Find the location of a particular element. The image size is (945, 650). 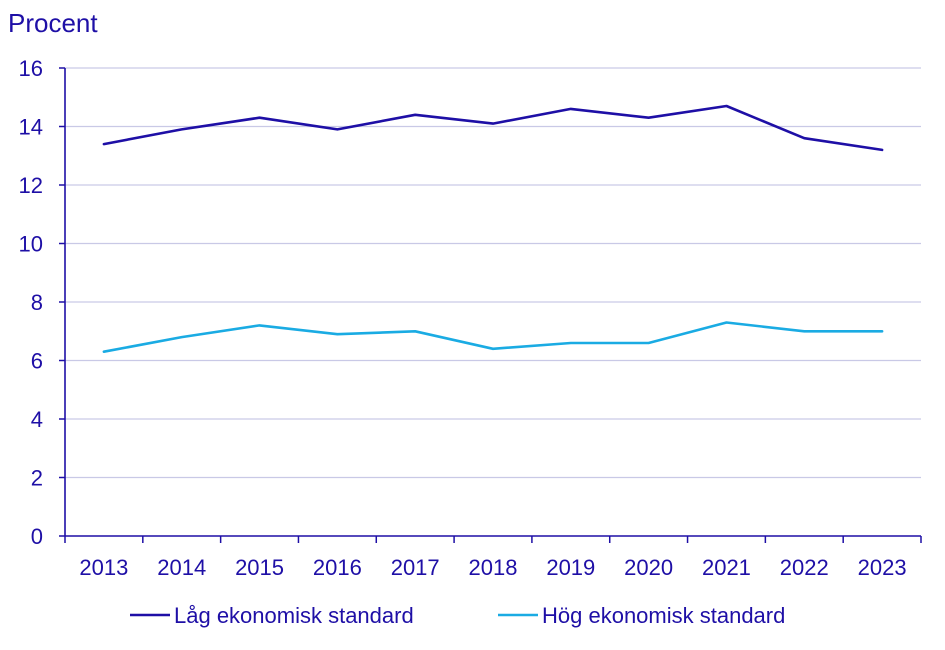

legend-item-2: Hög ekonomisk standard is located at coordinates (641, 615).